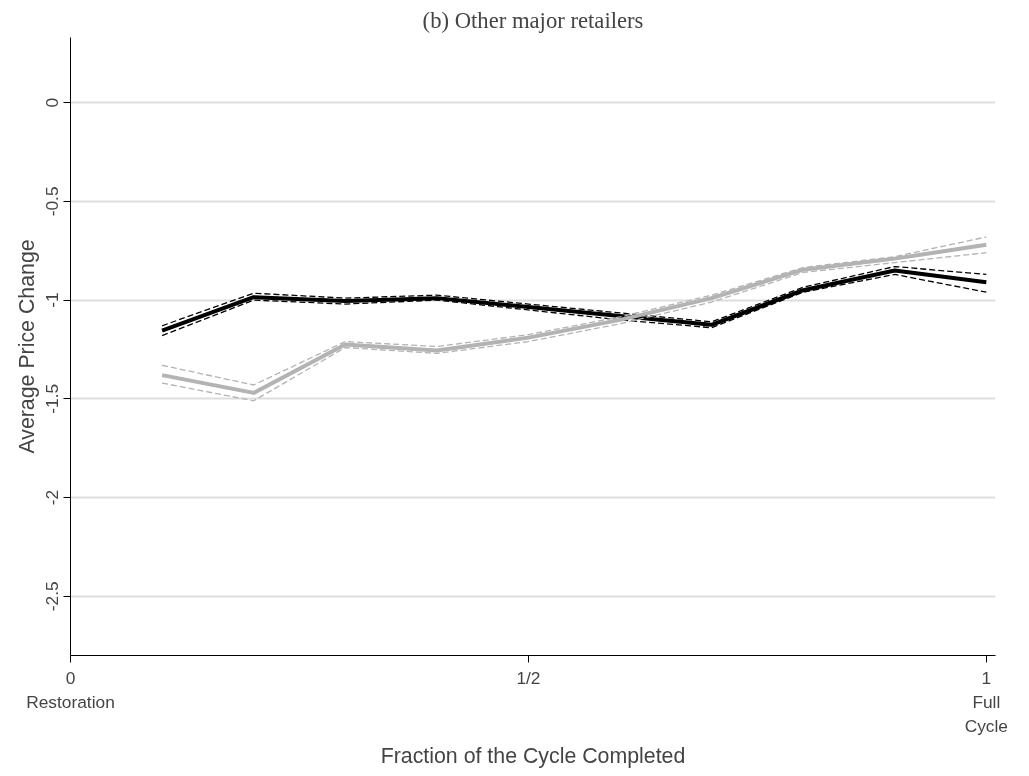  Describe the element at coordinates (986, 701) in the screenshot. I see `x-tick-label: 1 Full Cycle` at that location.